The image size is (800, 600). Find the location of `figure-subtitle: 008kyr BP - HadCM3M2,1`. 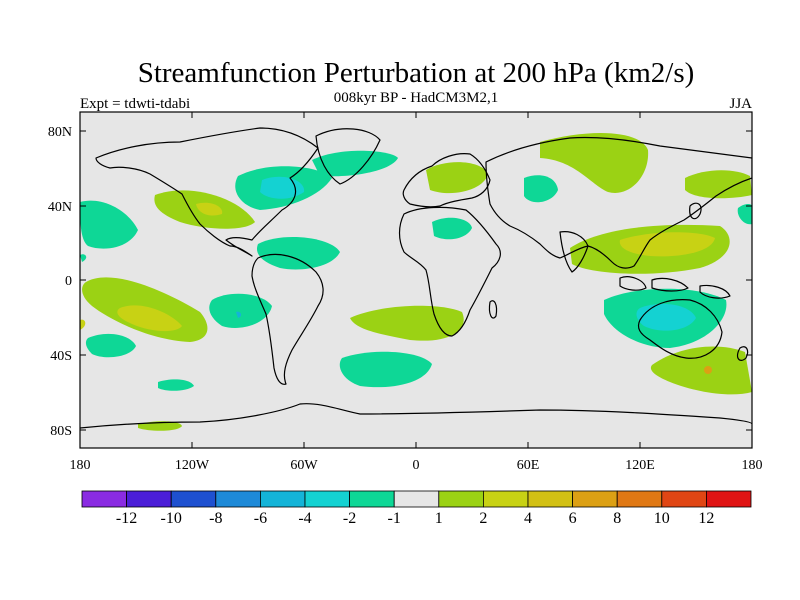

figure-subtitle: 008kyr BP - HadCM3M2,1 is located at coordinates (416, 98).